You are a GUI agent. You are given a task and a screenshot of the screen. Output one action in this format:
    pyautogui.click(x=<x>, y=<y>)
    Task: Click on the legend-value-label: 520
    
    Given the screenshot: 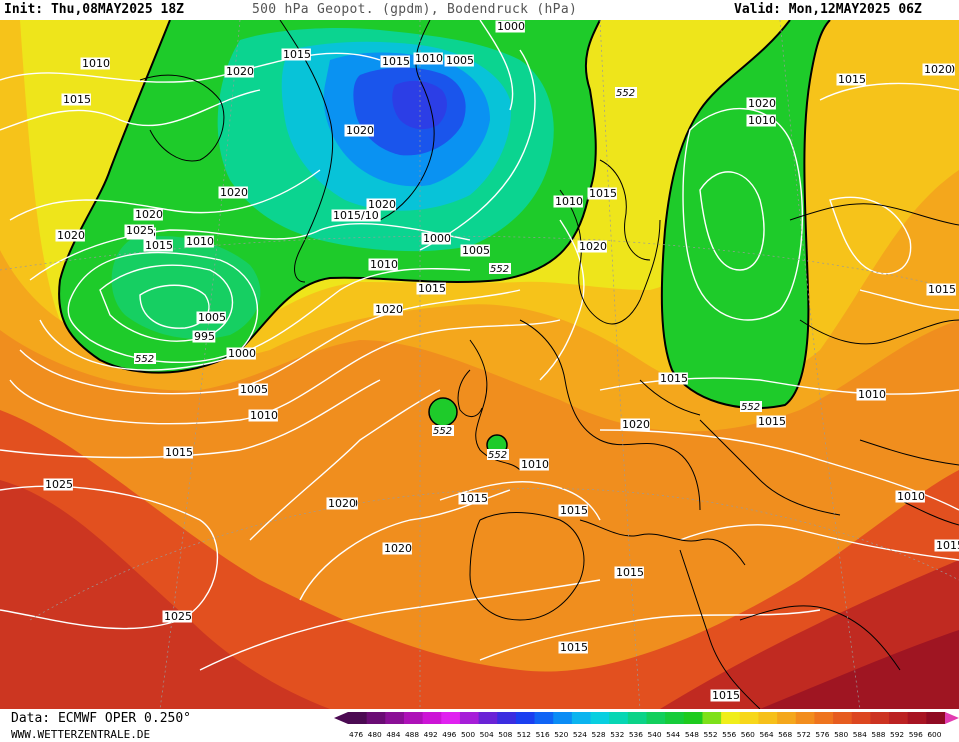 What is the action you would take?
    pyautogui.click(x=561, y=734)
    